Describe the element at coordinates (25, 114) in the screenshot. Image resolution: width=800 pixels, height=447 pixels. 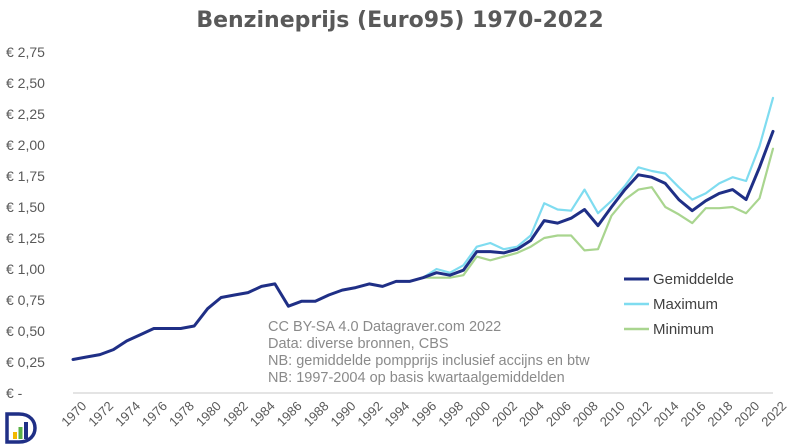
I see `y-tick-label: € 2,25` at that location.